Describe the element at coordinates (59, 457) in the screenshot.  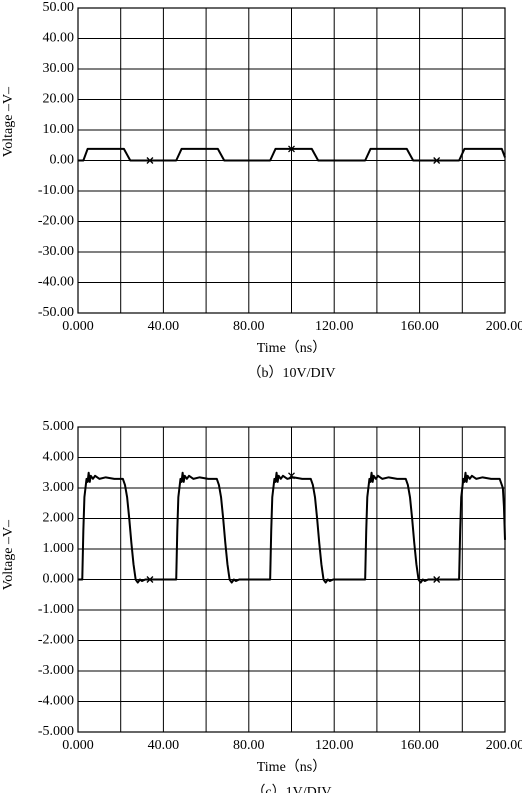
I see `y-tick-label: 4.000` at that location.